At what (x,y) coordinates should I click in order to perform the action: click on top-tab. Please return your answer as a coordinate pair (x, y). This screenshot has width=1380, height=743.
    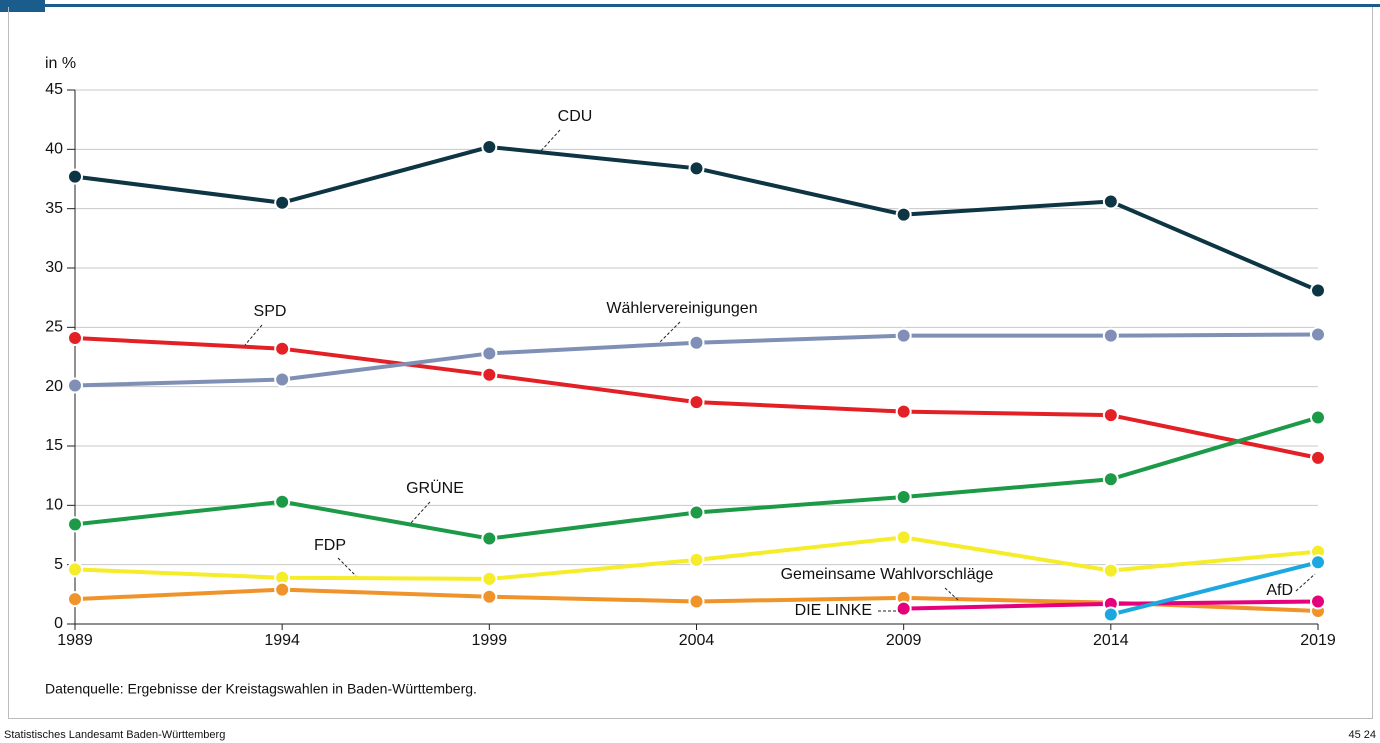
    Looking at the image, I should click on (22, 6).